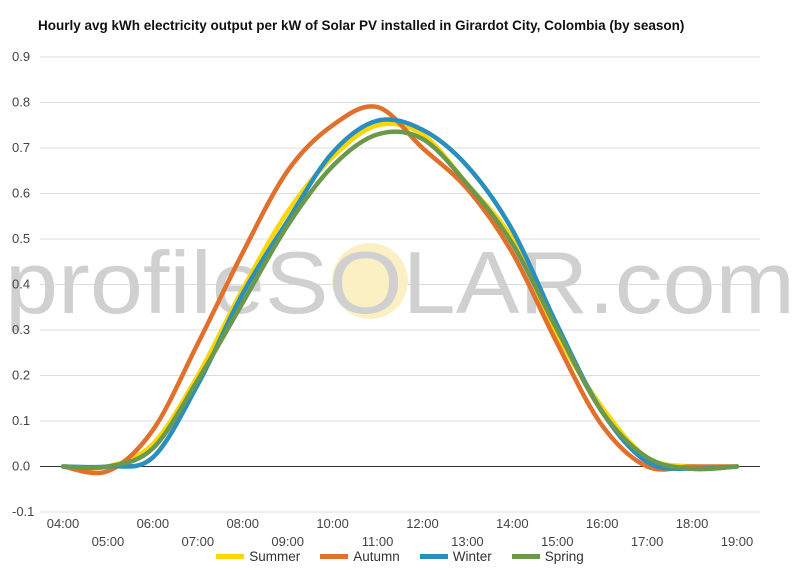 The width and height of the screenshot is (800, 570). I want to click on y-tick-label: 0.8, so click(21, 102).